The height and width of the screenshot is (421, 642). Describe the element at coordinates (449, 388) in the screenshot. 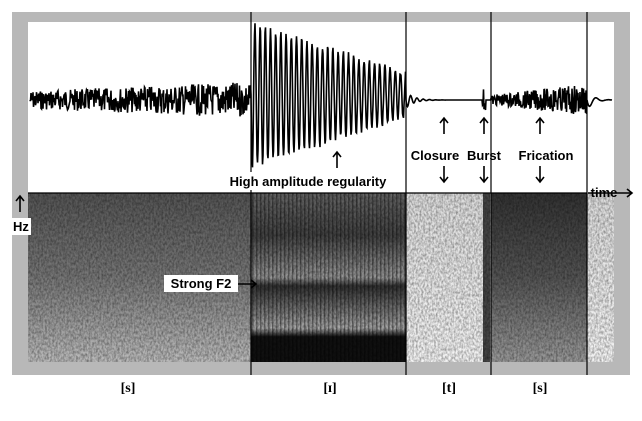

I see `segment-label: [t]` at that location.